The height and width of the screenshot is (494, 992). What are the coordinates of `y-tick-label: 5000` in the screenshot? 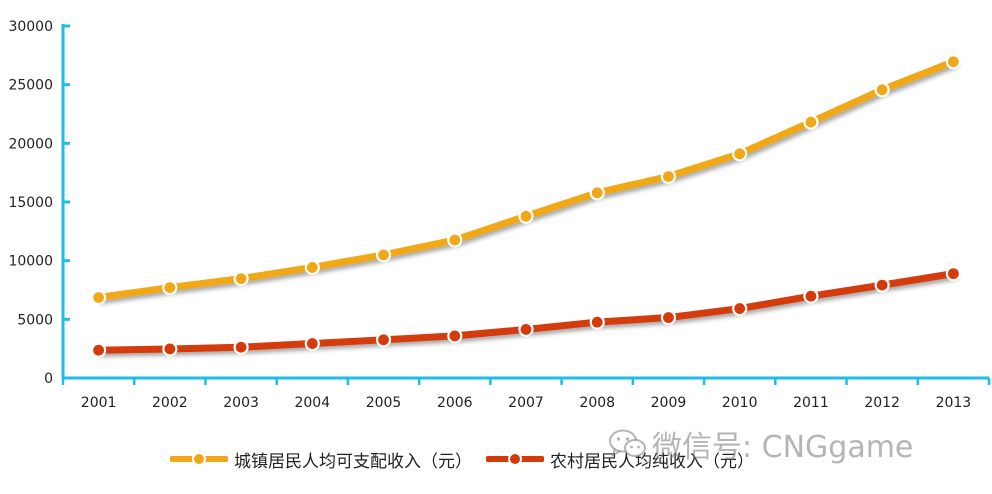 It's located at (35, 320).